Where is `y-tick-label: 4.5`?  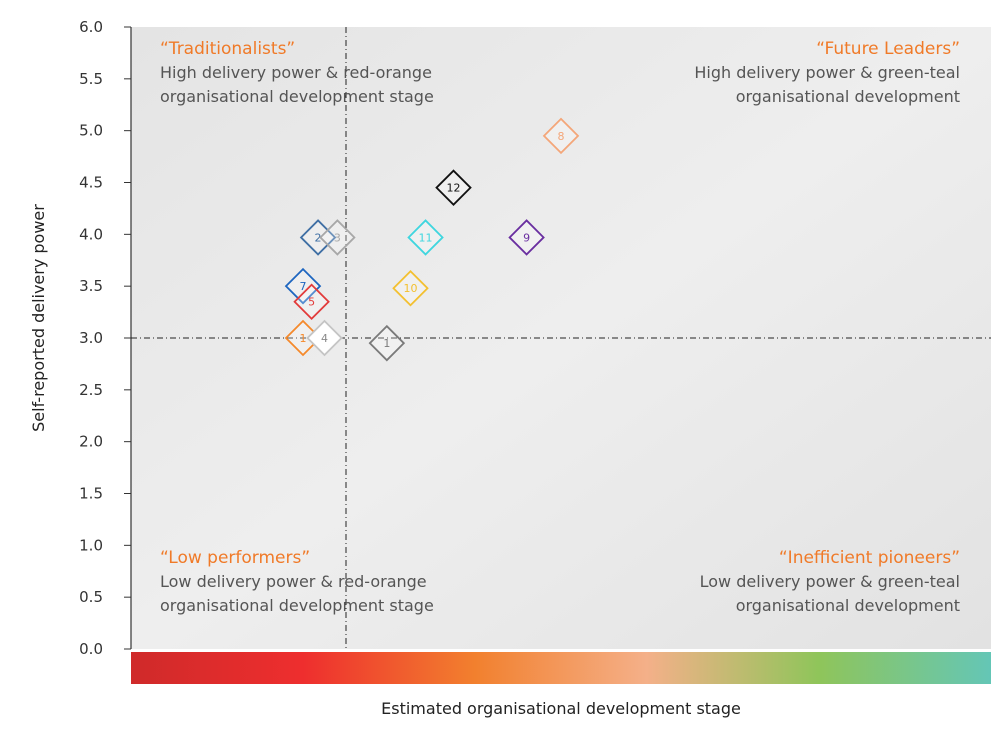 y-tick-label: 4.5 is located at coordinates (91, 183).